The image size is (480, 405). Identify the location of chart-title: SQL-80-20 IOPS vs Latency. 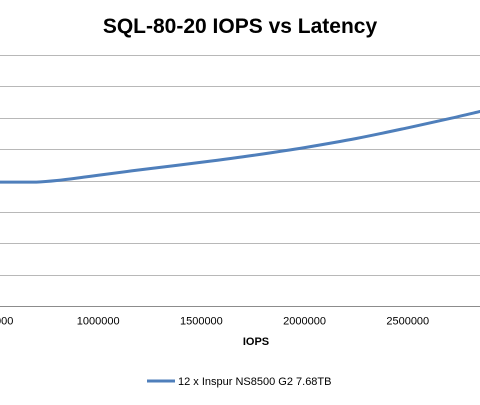
(240, 26).